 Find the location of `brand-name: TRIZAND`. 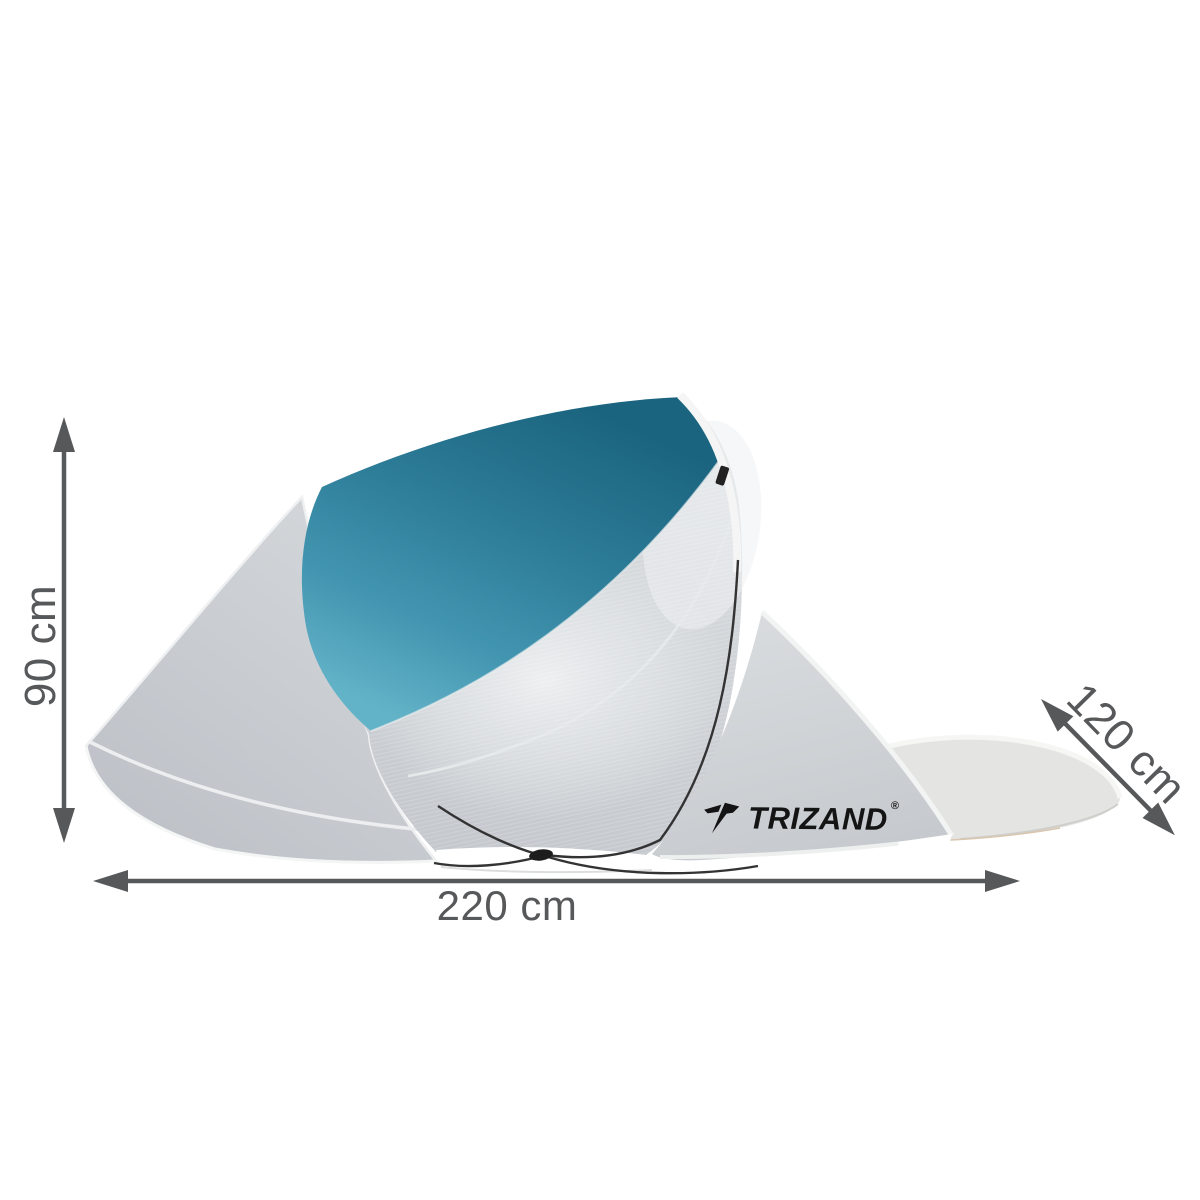

brand-name: TRIZAND is located at coordinates (817, 818).